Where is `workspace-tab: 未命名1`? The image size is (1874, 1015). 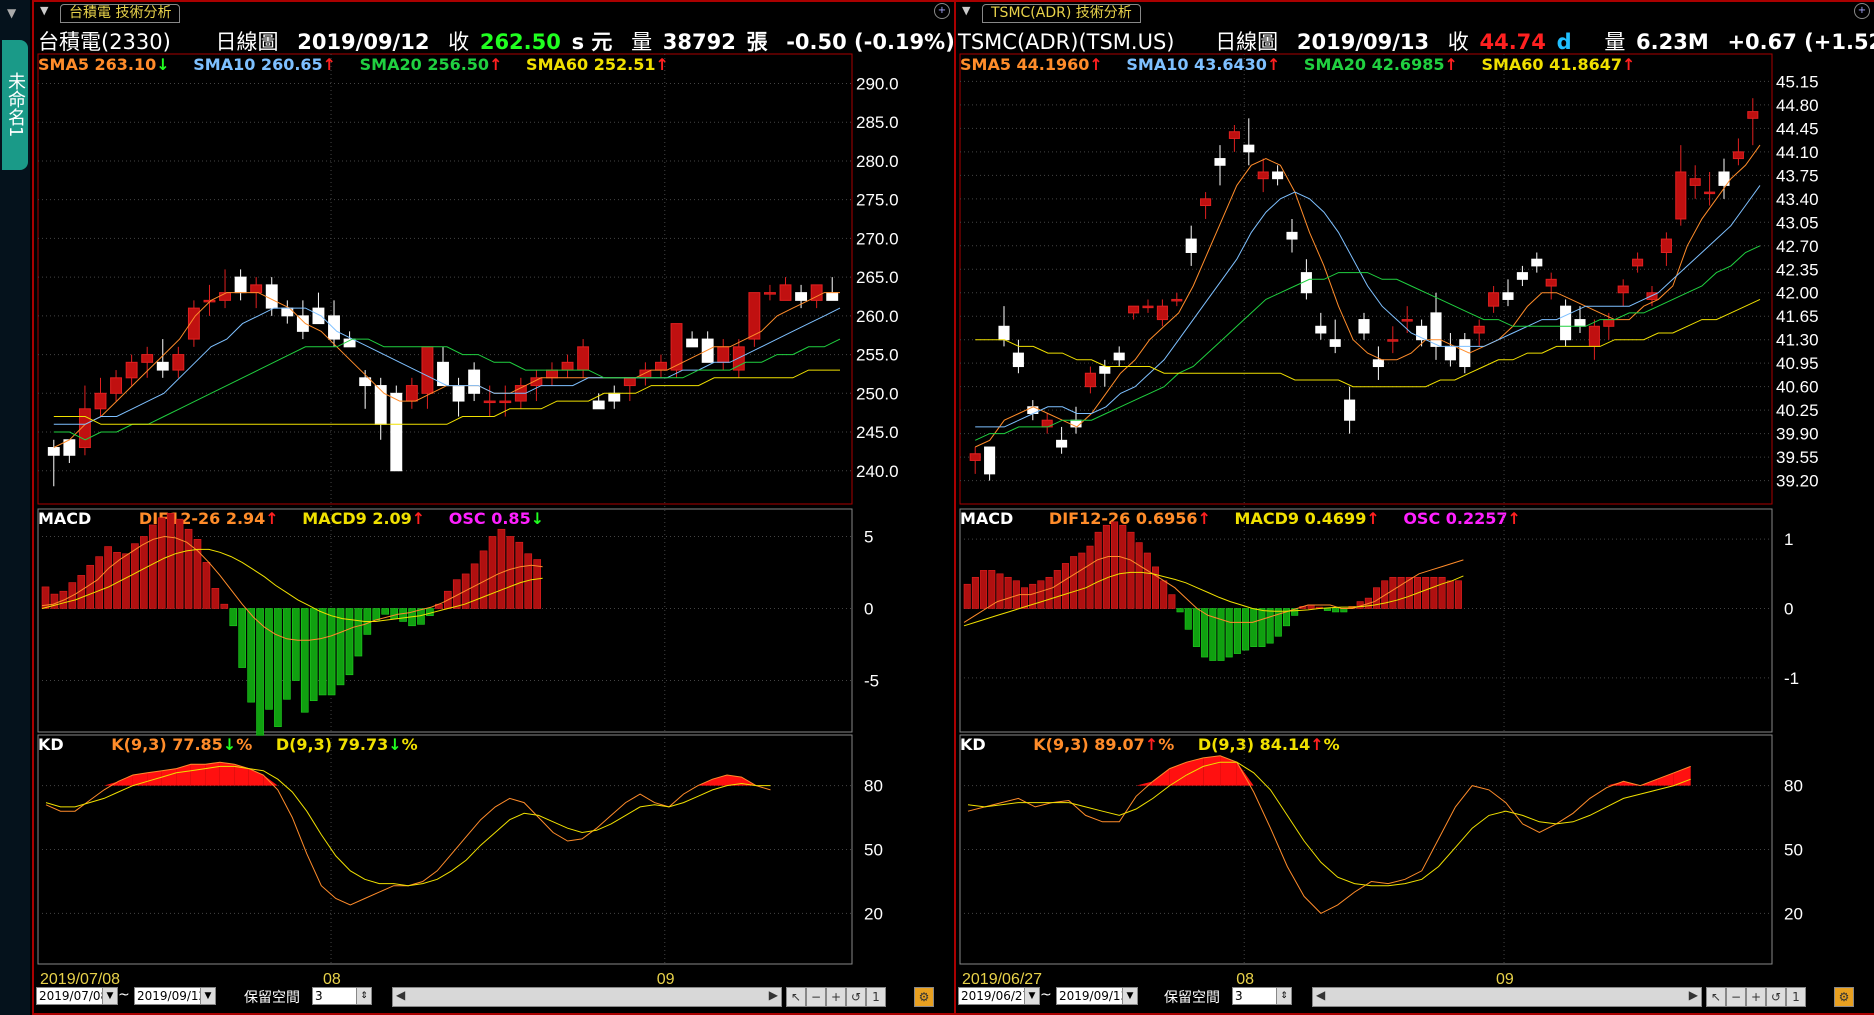 workspace-tab: 未命名1 is located at coordinates (15, 105).